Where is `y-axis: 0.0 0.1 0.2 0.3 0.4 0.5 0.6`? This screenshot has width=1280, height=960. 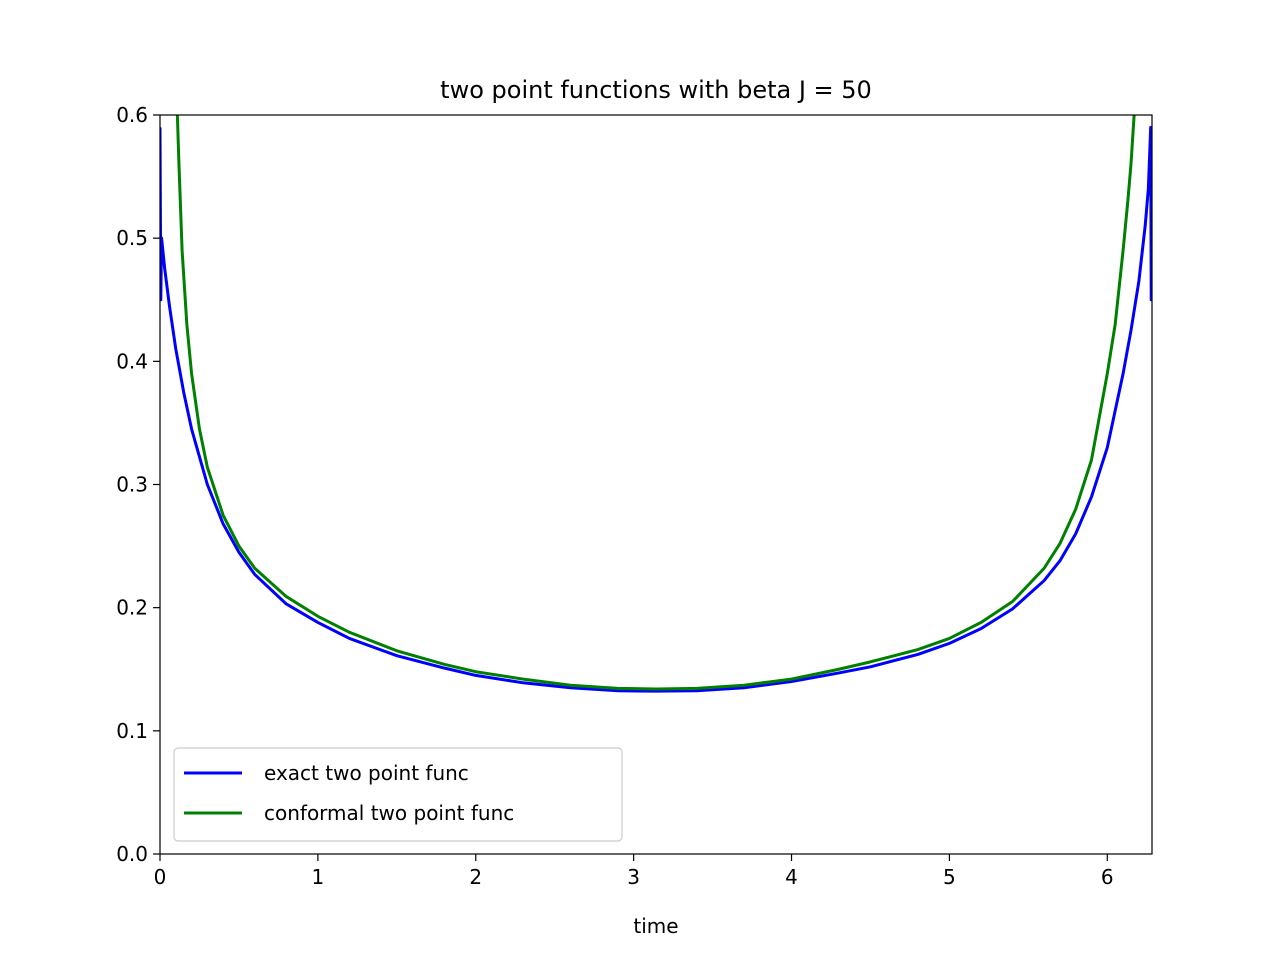
y-axis: 0.0 0.1 0.2 0.3 0.4 0.5 0.6 is located at coordinates (138, 484).